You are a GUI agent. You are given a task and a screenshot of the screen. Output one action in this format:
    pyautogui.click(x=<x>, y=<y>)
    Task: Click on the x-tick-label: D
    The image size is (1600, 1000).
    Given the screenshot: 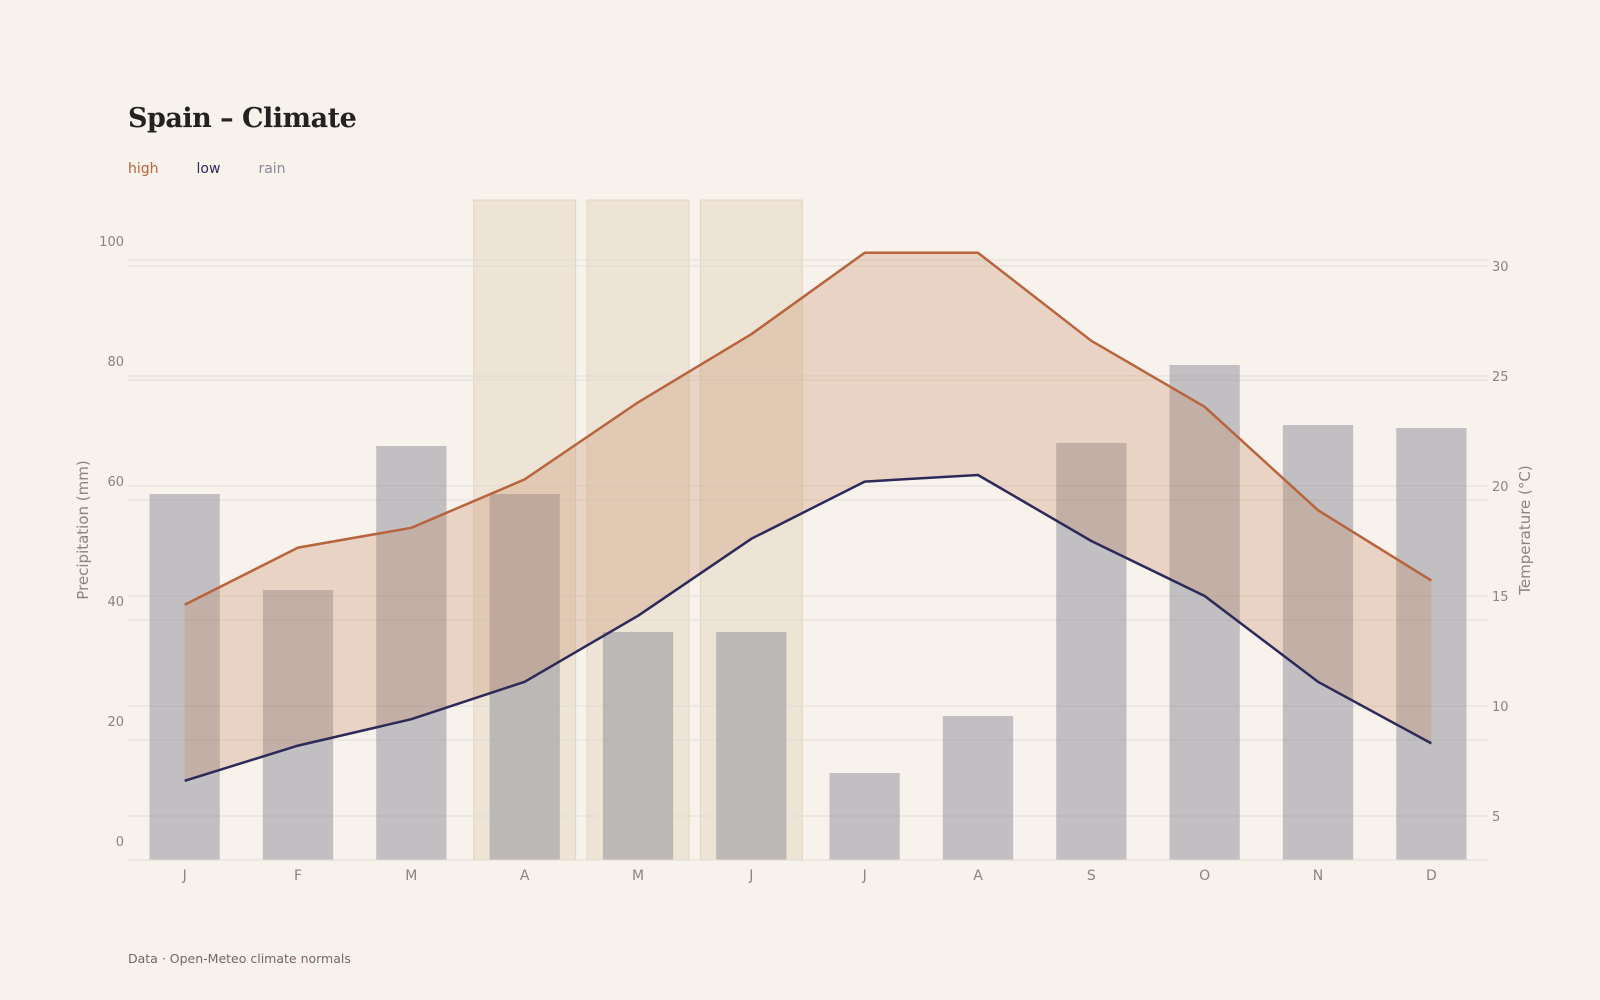 What is the action you would take?
    pyautogui.click(x=1431, y=876)
    